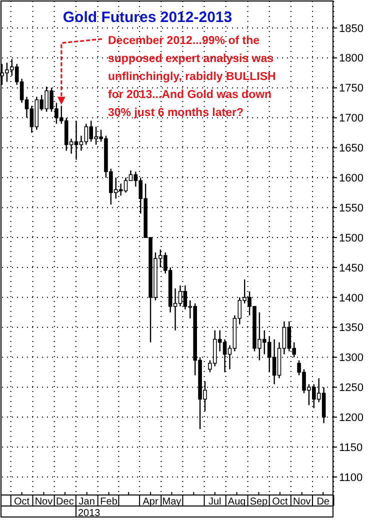 Image resolution: width=379 pixels, height=520 pixels. I want to click on y-tick-label: 1200, so click(351, 418).